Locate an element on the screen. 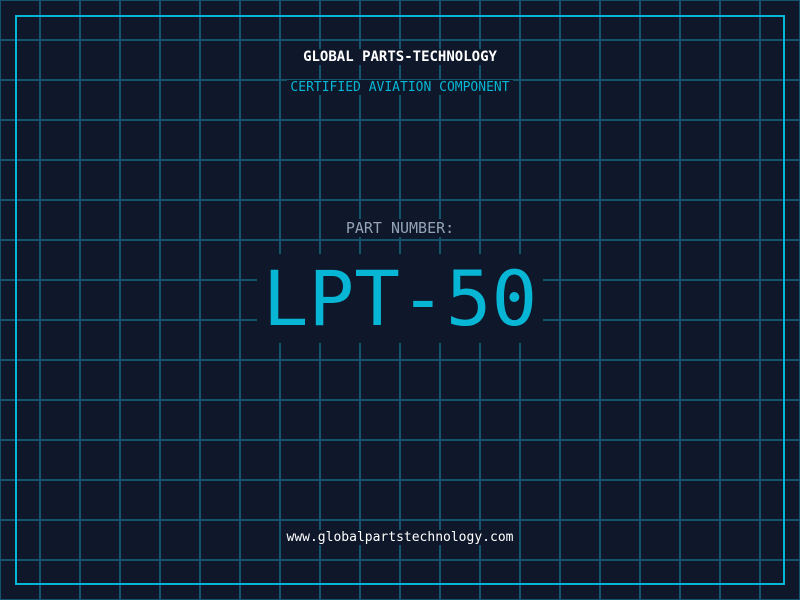  subtitle-text: CERTIFIED AVIATION COMPONENT is located at coordinates (400, 87).